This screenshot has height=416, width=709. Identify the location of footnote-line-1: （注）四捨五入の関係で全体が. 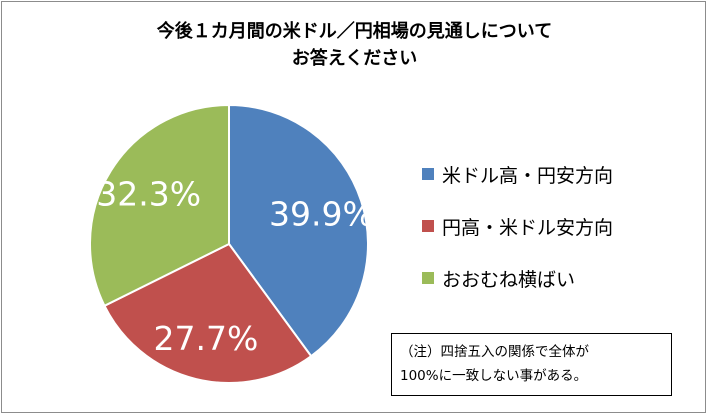
(494, 352).